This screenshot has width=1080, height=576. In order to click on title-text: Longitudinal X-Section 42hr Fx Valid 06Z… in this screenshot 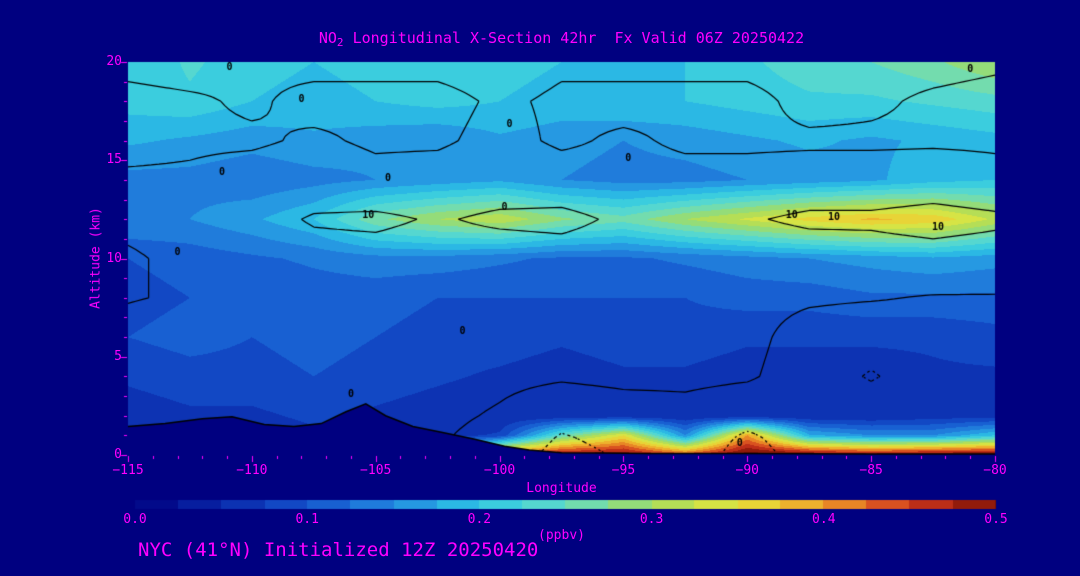, I will do `click(574, 38)`.